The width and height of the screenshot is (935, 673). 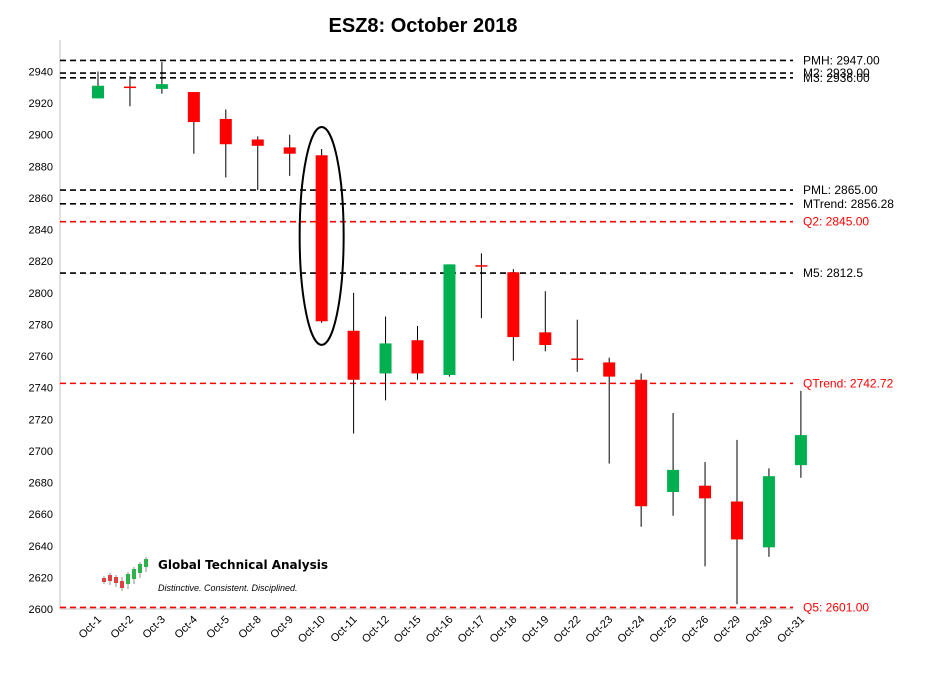 I want to click on x-tick-label: Oct-22, so click(x=568, y=630).